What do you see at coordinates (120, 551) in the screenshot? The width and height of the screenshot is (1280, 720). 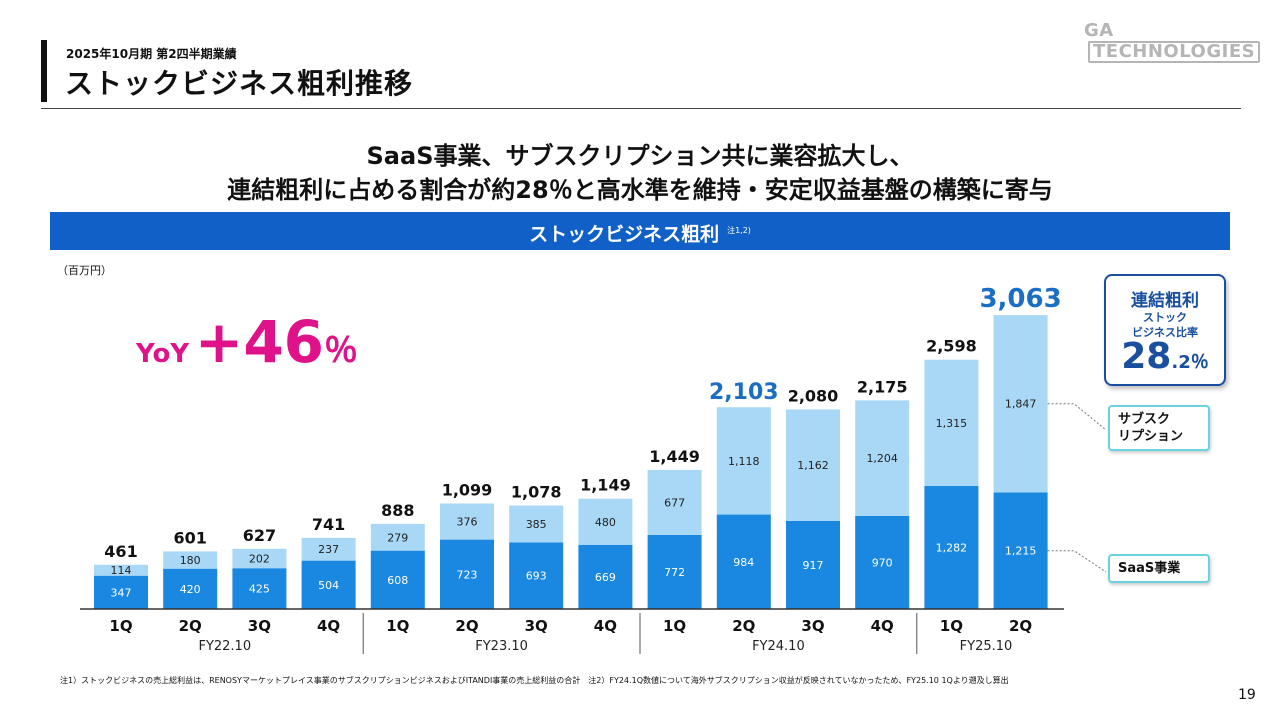 I see `total-label: 461` at bounding box center [120, 551].